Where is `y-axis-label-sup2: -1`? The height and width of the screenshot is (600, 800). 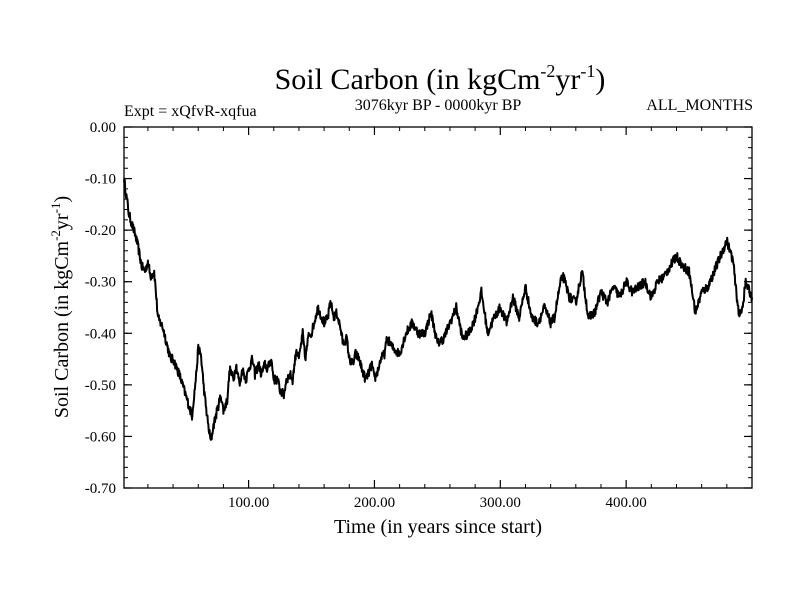 y-axis-label-sup2: -1 is located at coordinates (55, 208).